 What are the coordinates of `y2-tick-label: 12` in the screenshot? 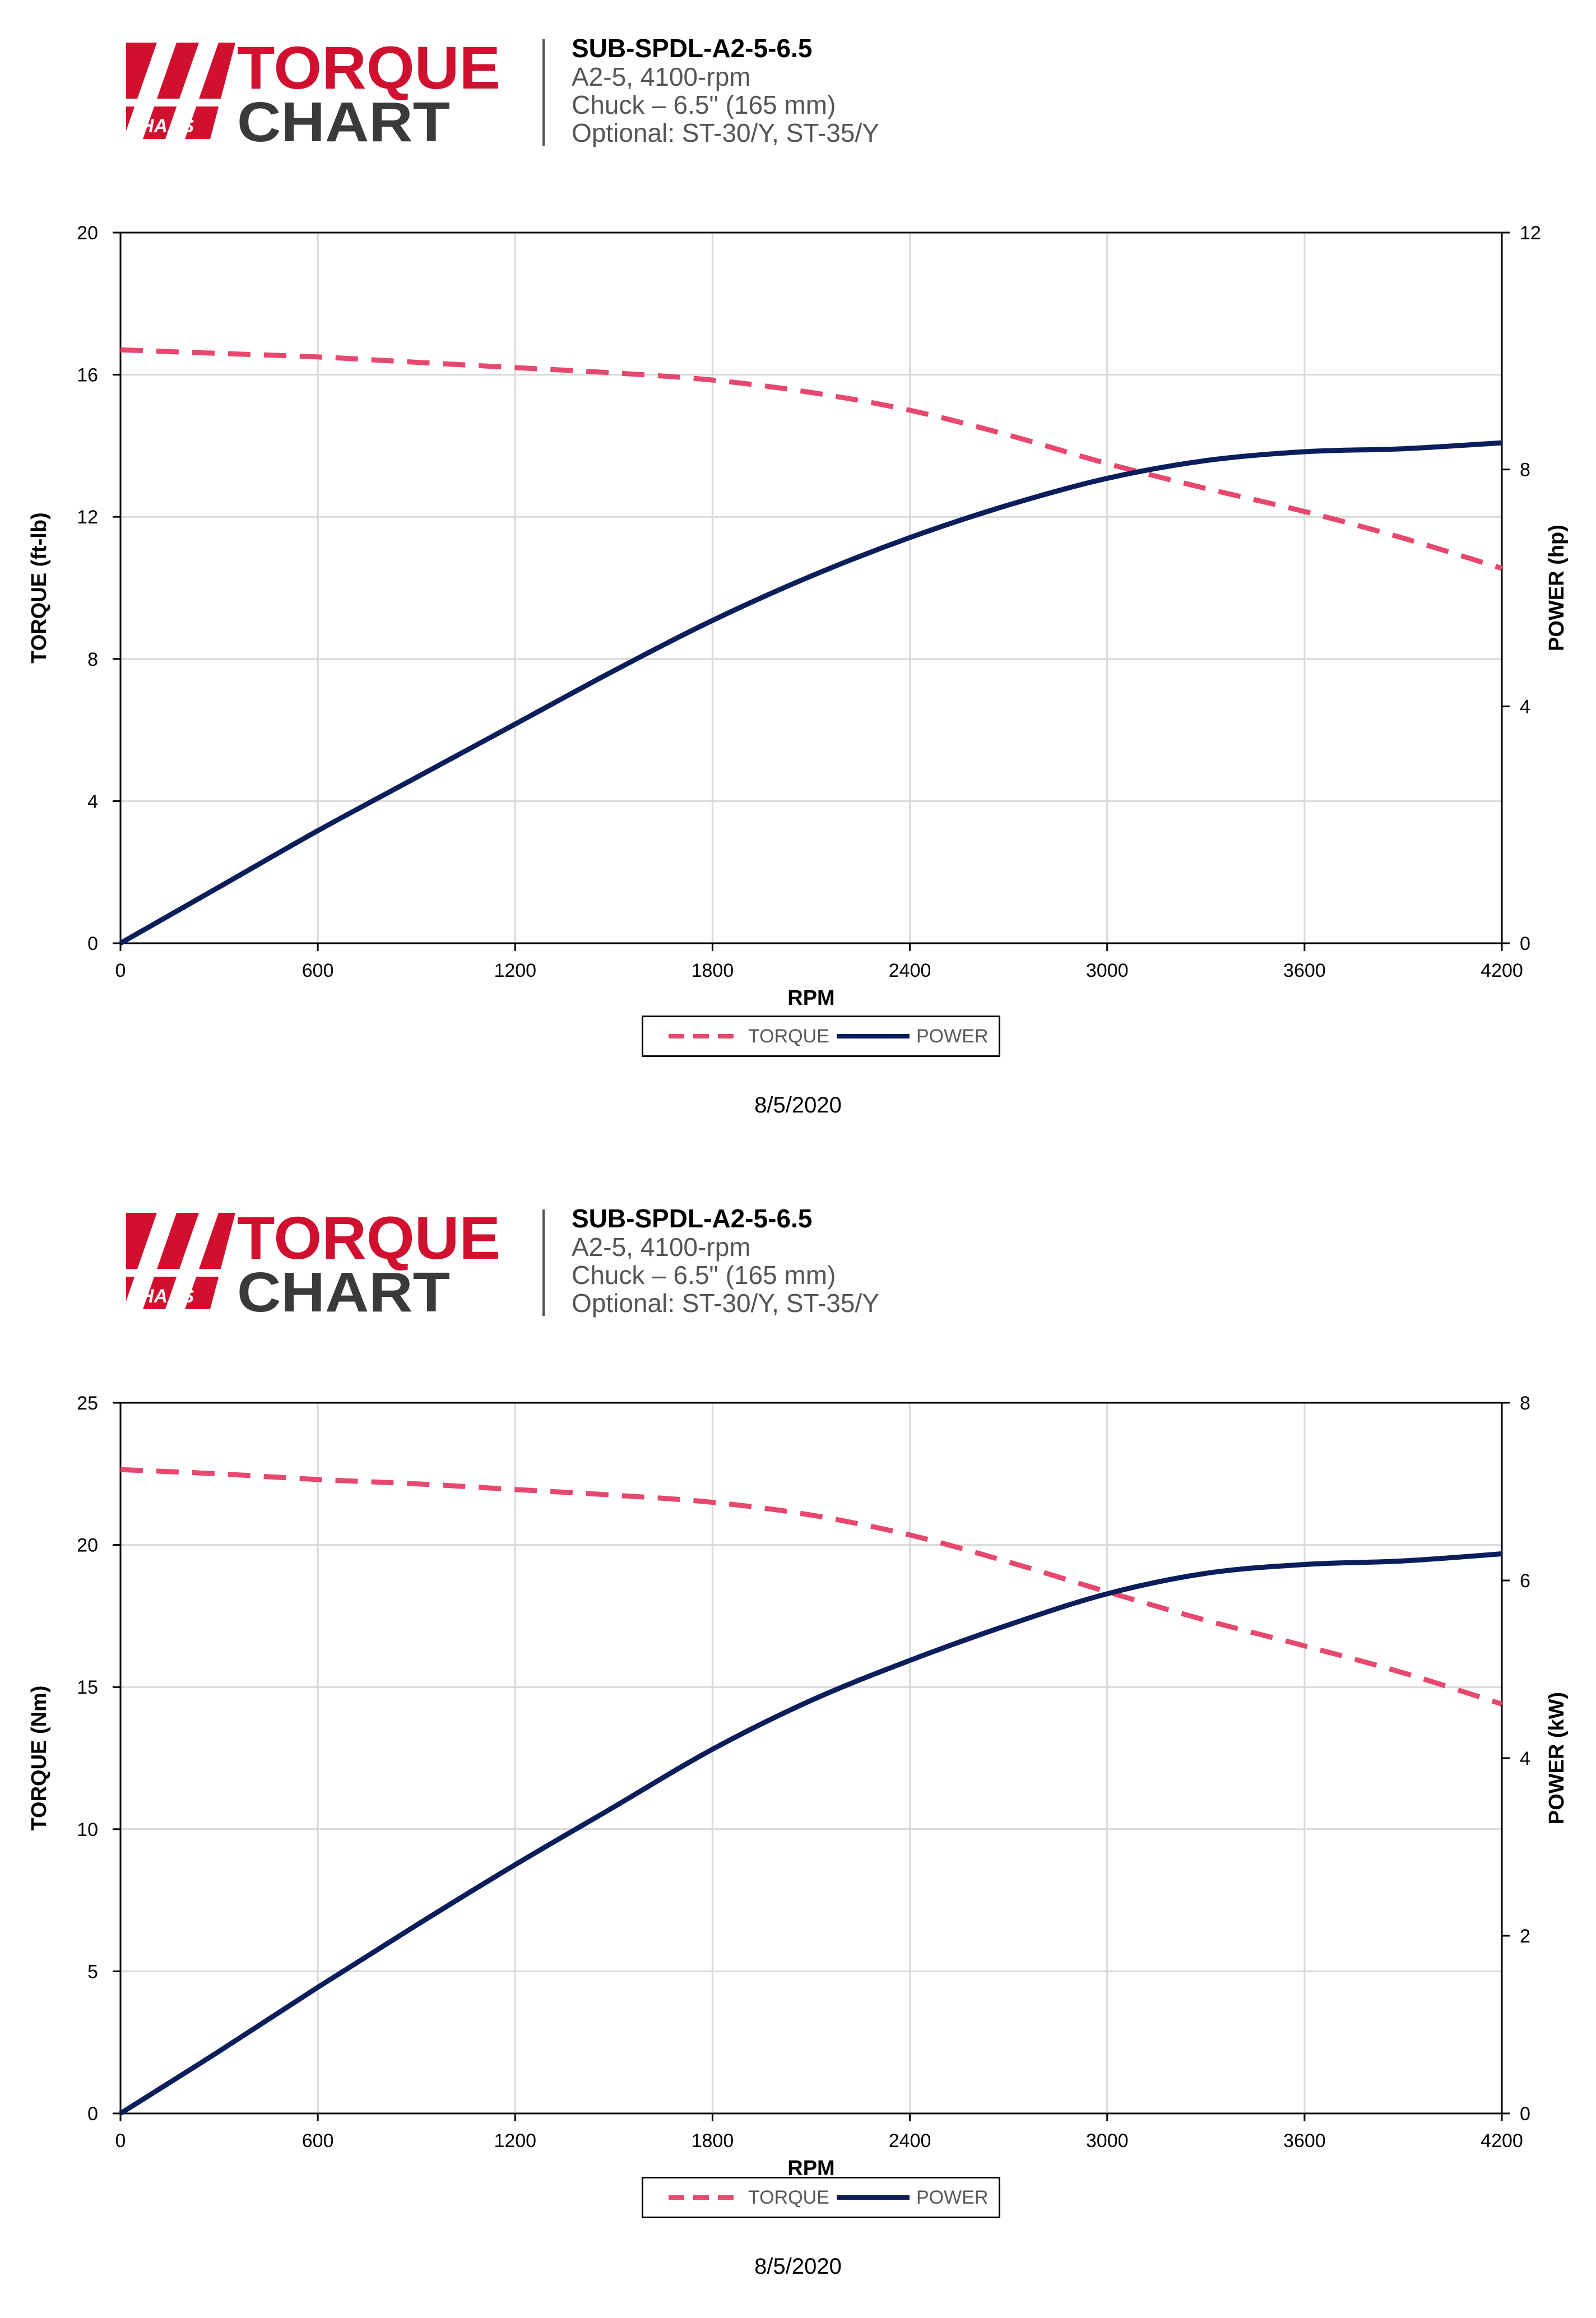 It's located at (1530, 233).